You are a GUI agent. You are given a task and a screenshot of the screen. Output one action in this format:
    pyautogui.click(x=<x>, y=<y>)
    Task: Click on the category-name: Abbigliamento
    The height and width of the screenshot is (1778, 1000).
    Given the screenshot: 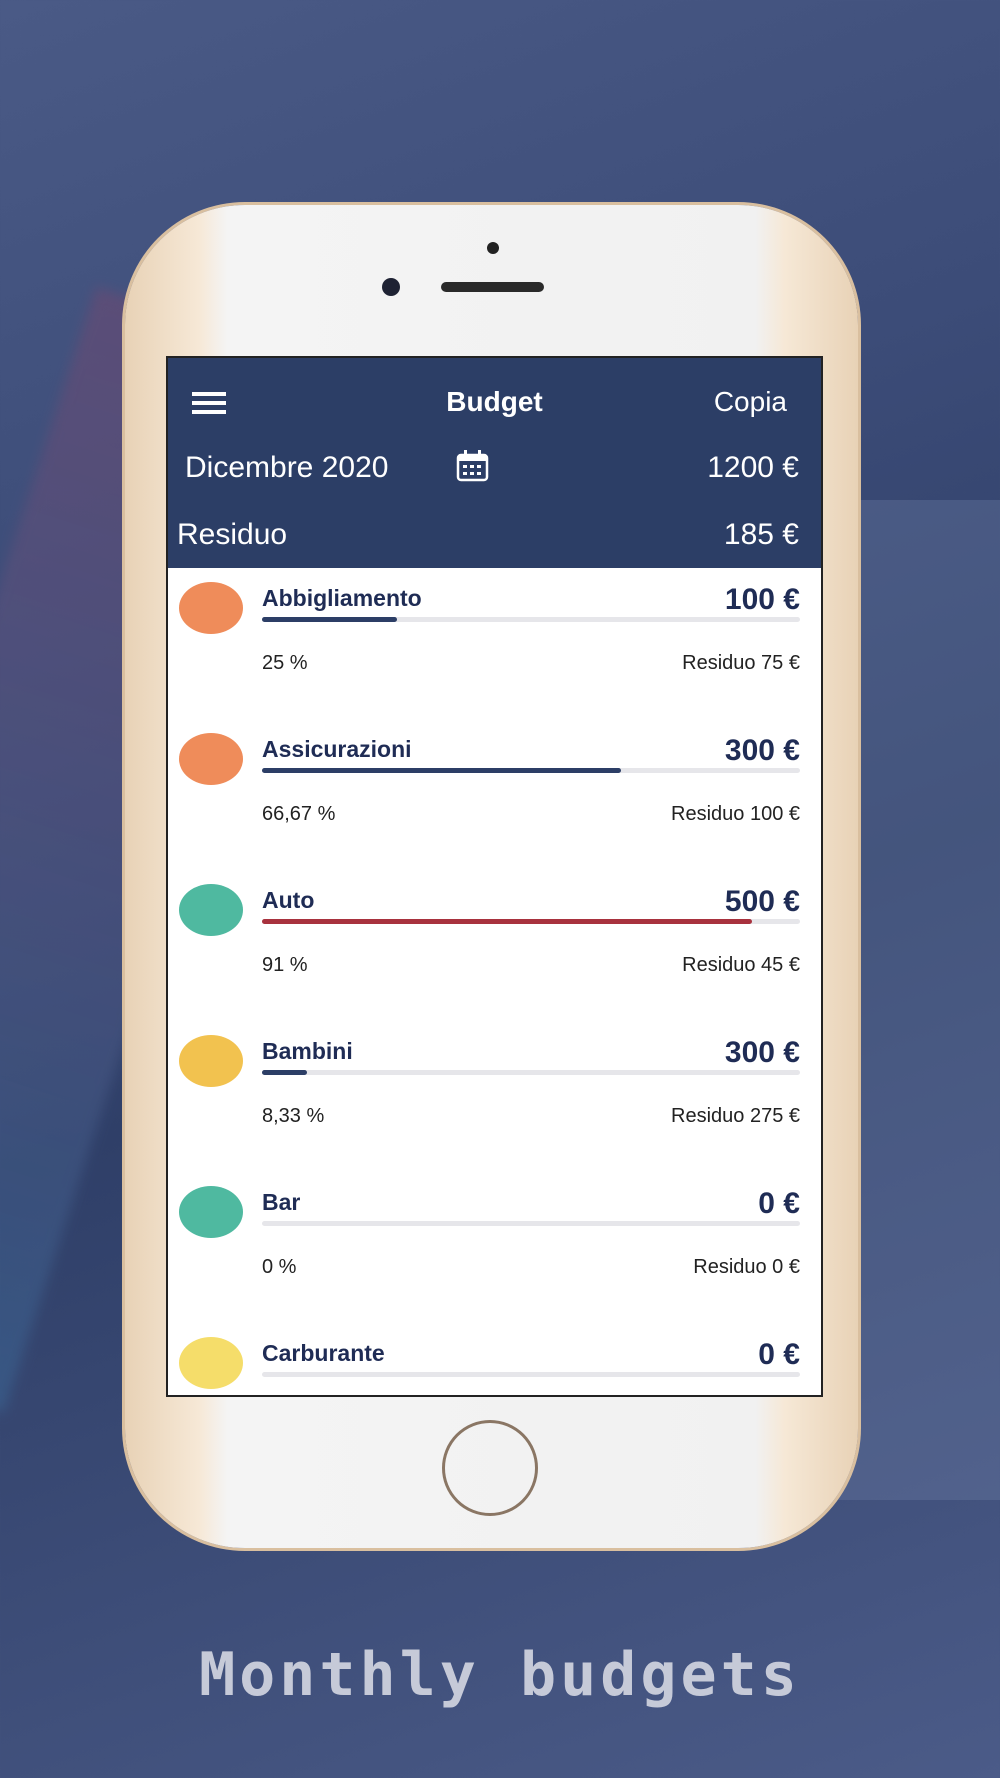 What is the action you would take?
    pyautogui.click(x=342, y=598)
    